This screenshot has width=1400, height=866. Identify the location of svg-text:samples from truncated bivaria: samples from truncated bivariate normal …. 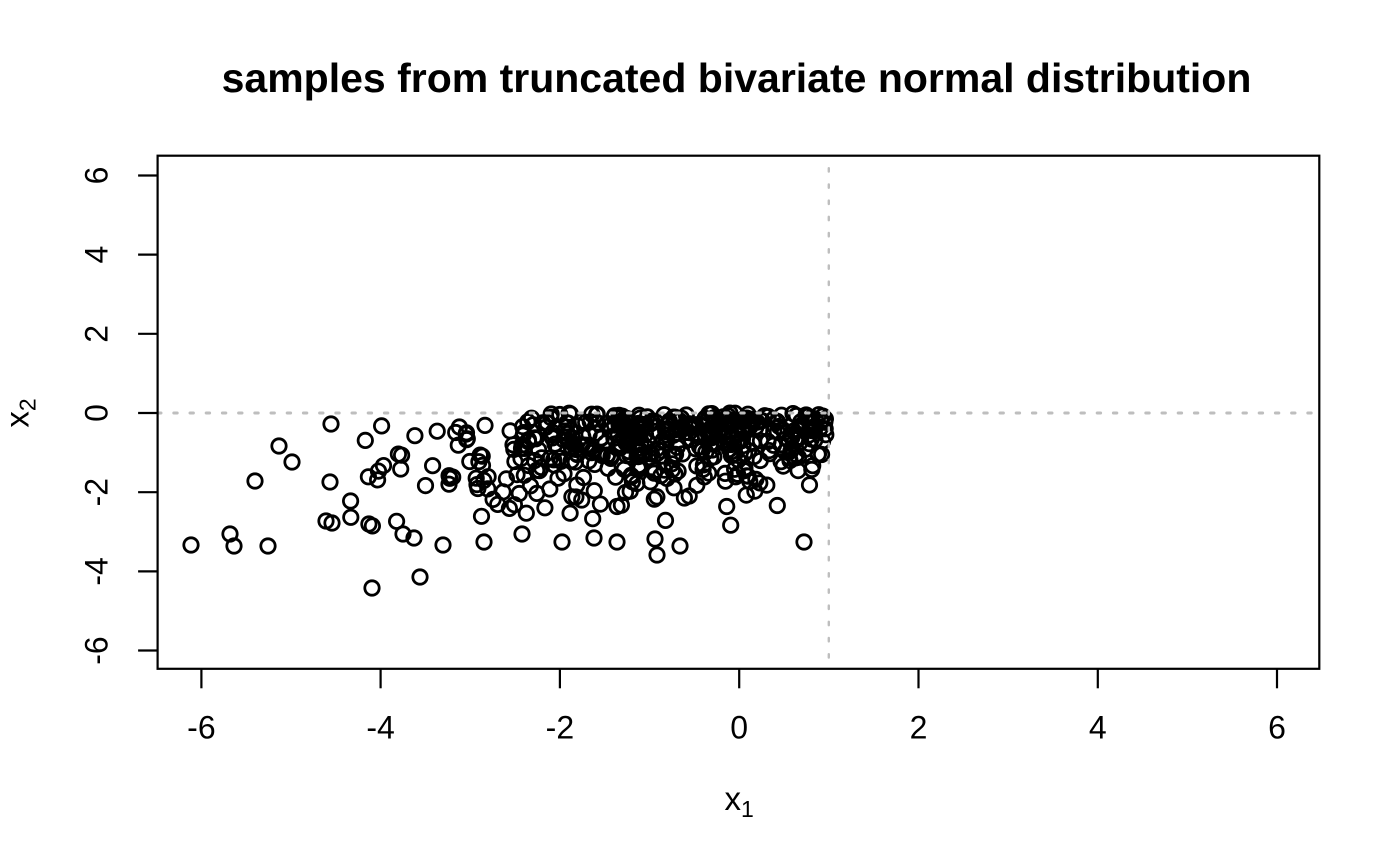
(737, 78).